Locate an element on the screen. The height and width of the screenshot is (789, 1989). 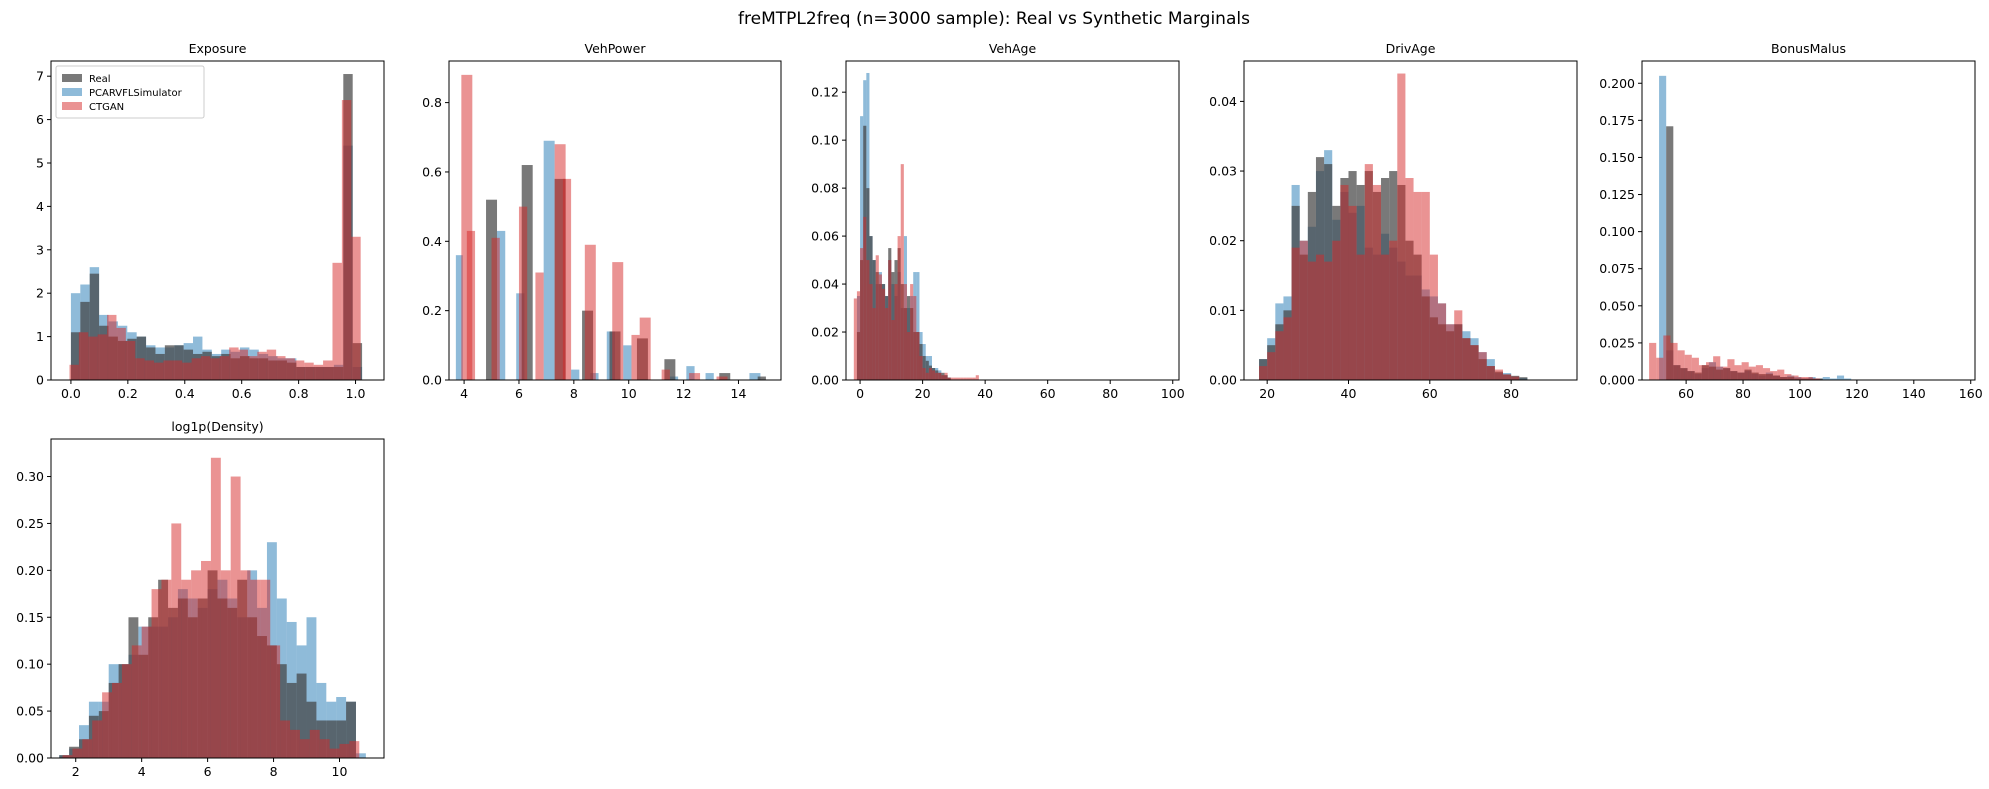
legend-label: CTGAN is located at coordinates (106, 107).